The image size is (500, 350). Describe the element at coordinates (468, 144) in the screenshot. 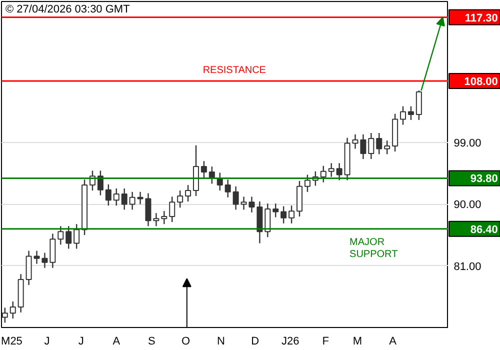

I see `y-tick-label: 99.00` at that location.